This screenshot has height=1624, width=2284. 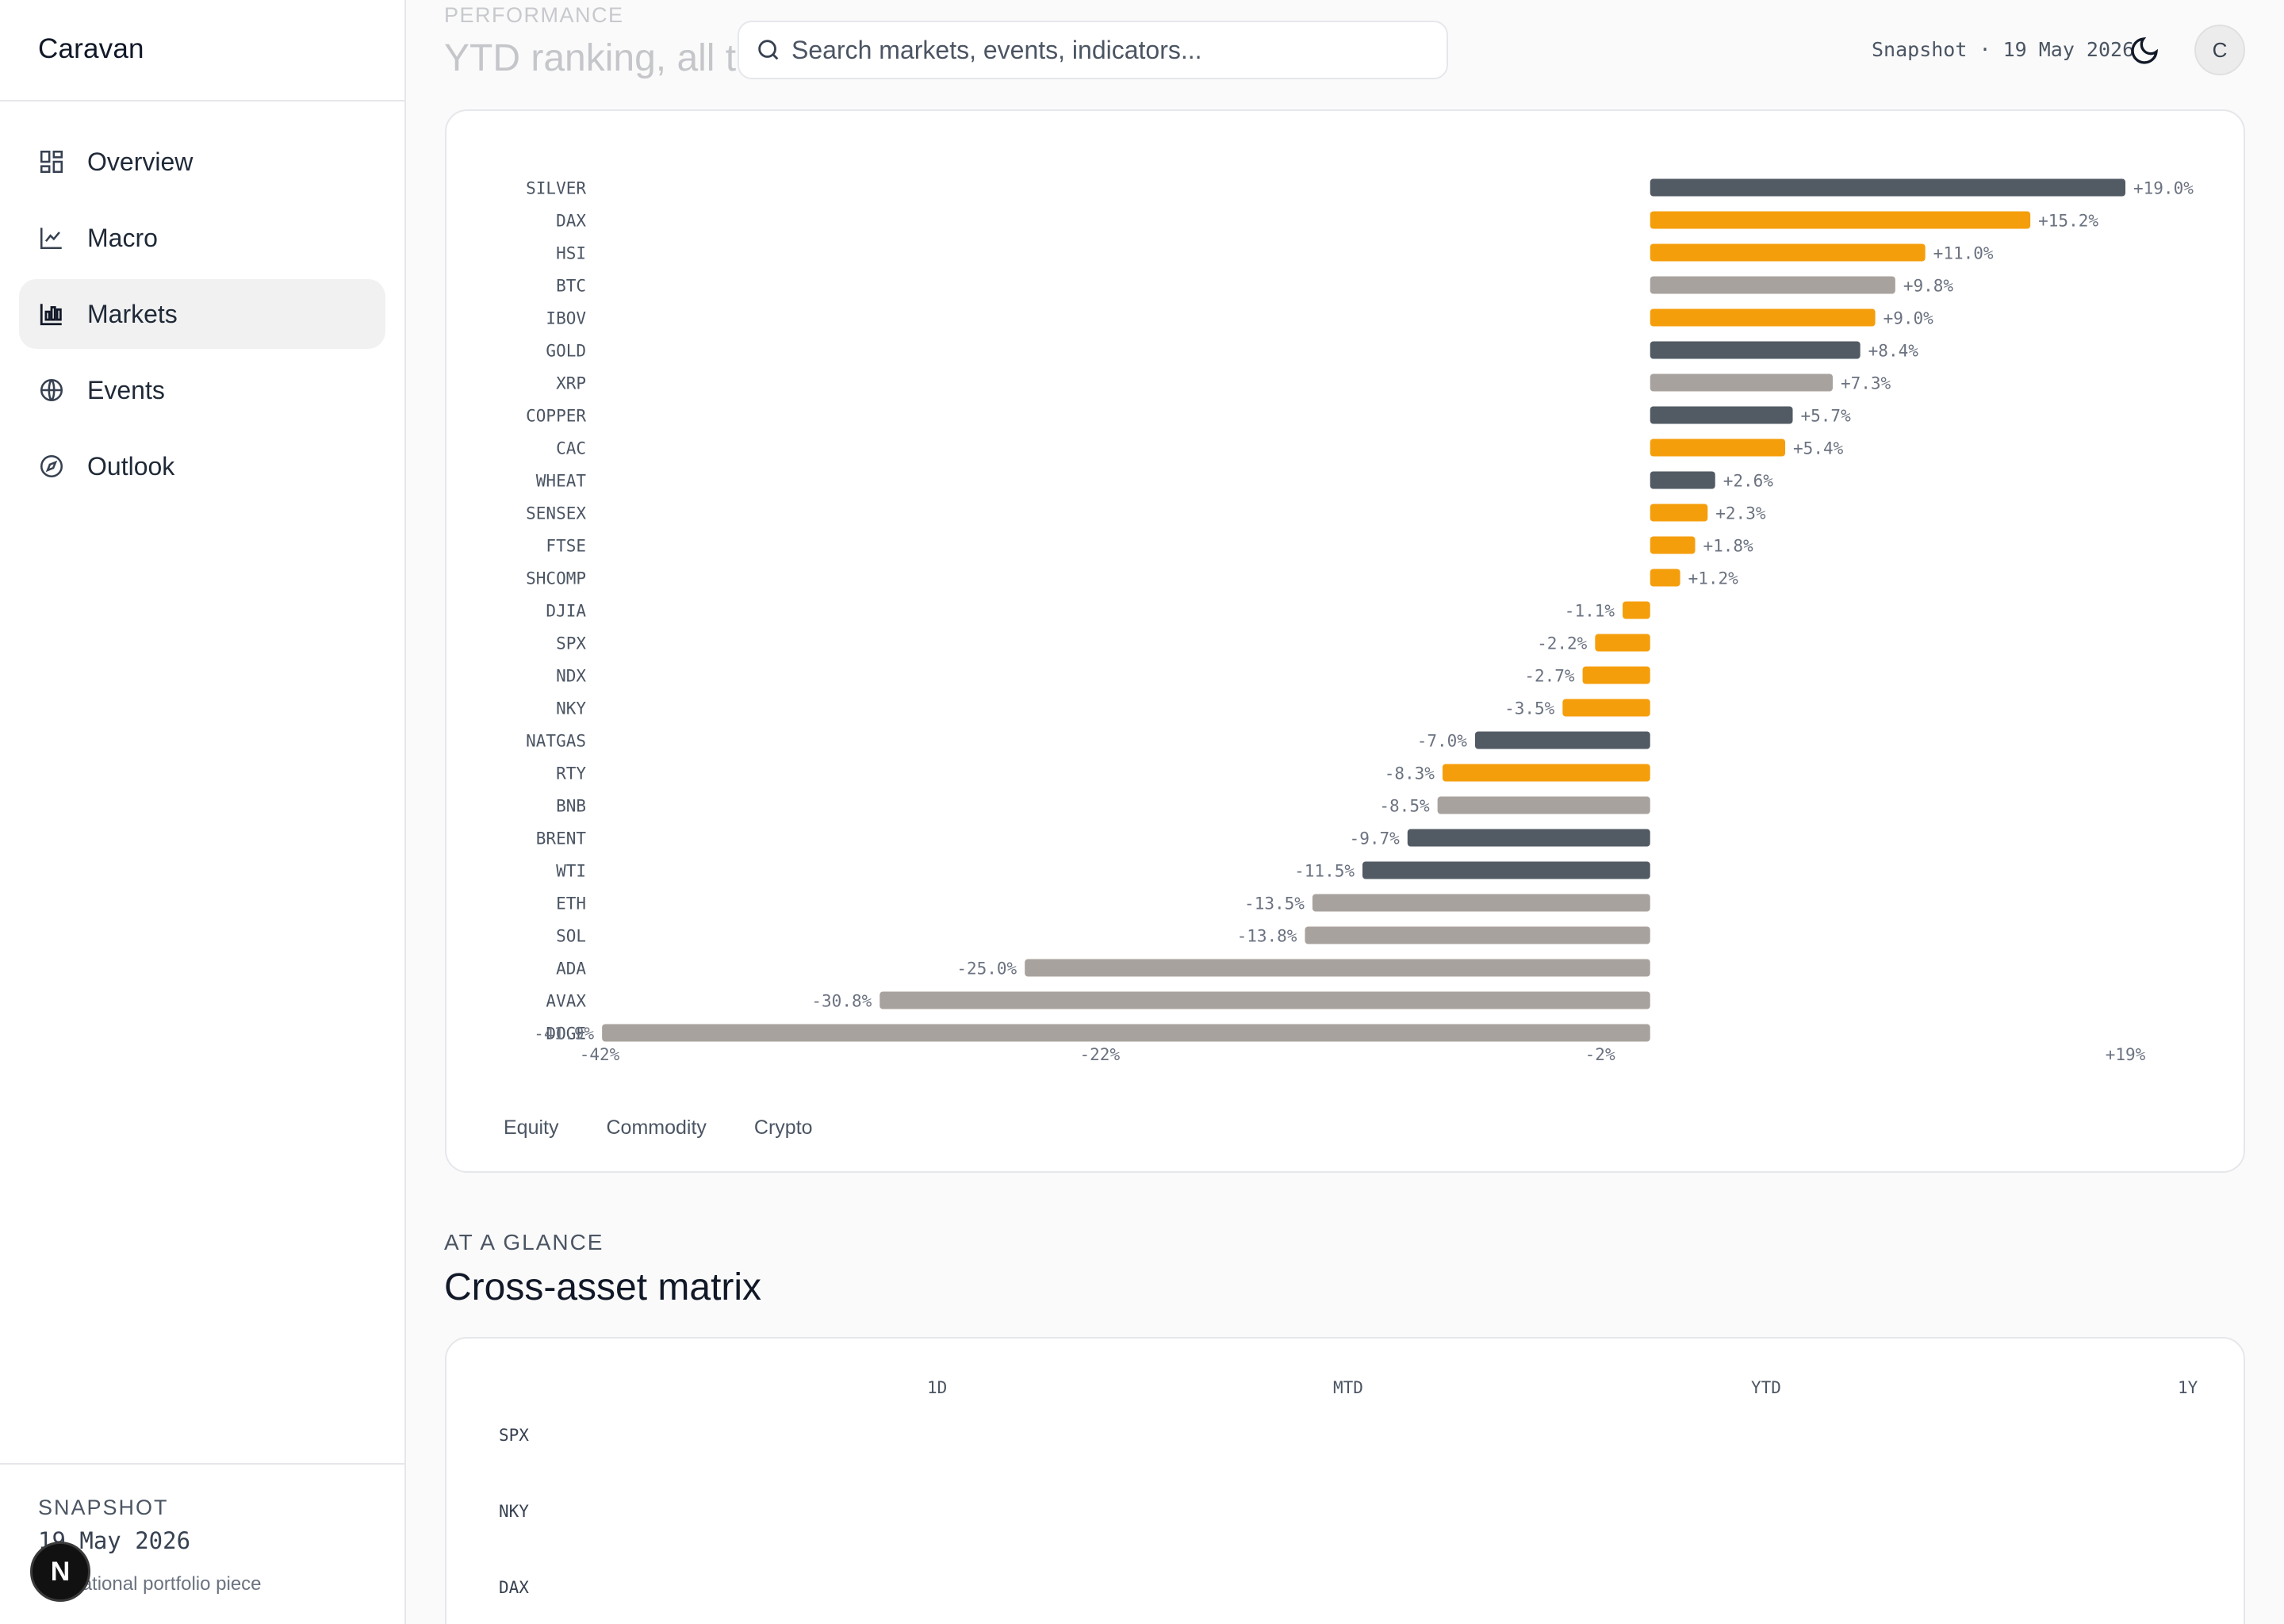 What do you see at coordinates (1866, 383) in the screenshot?
I see `value-label: +7.3%` at bounding box center [1866, 383].